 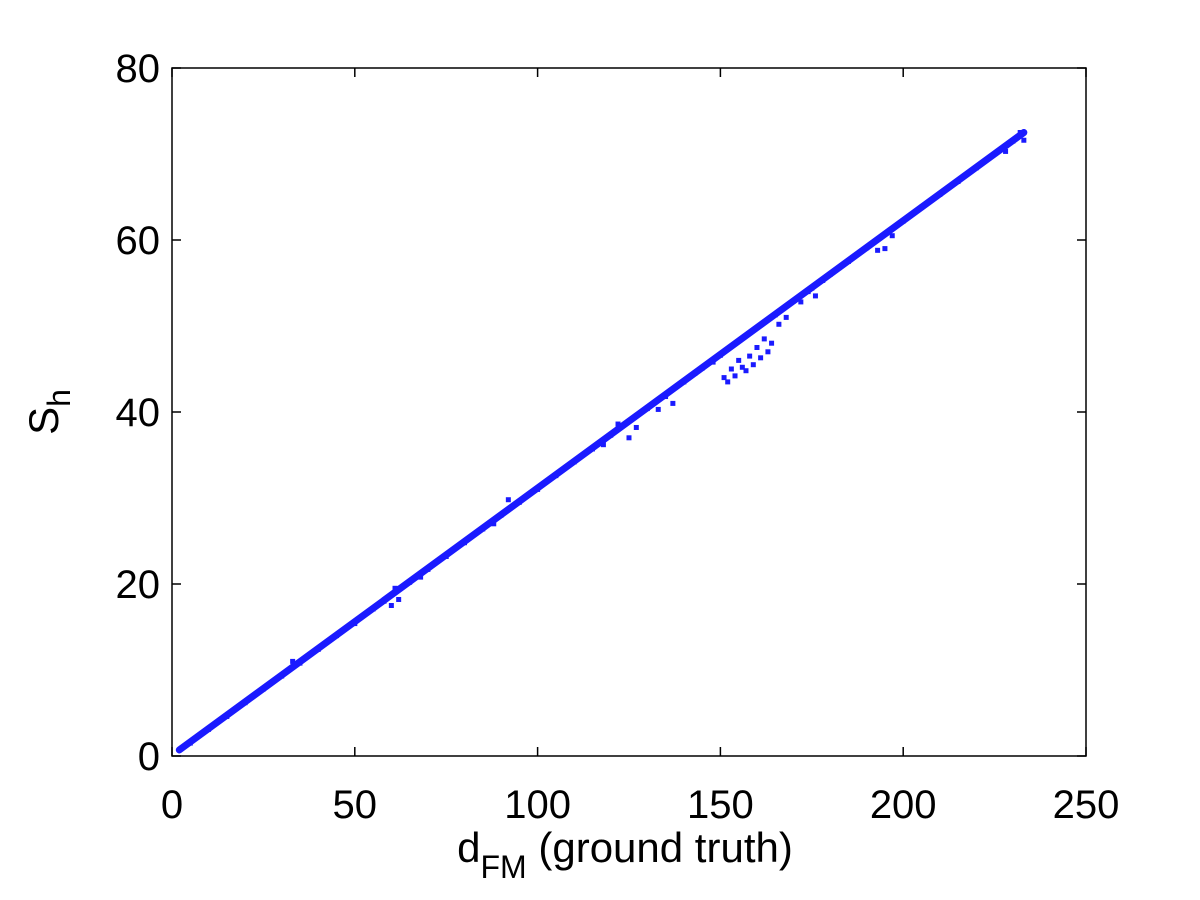 What do you see at coordinates (903, 805) in the screenshot?
I see `x-tick-label: 200` at bounding box center [903, 805].